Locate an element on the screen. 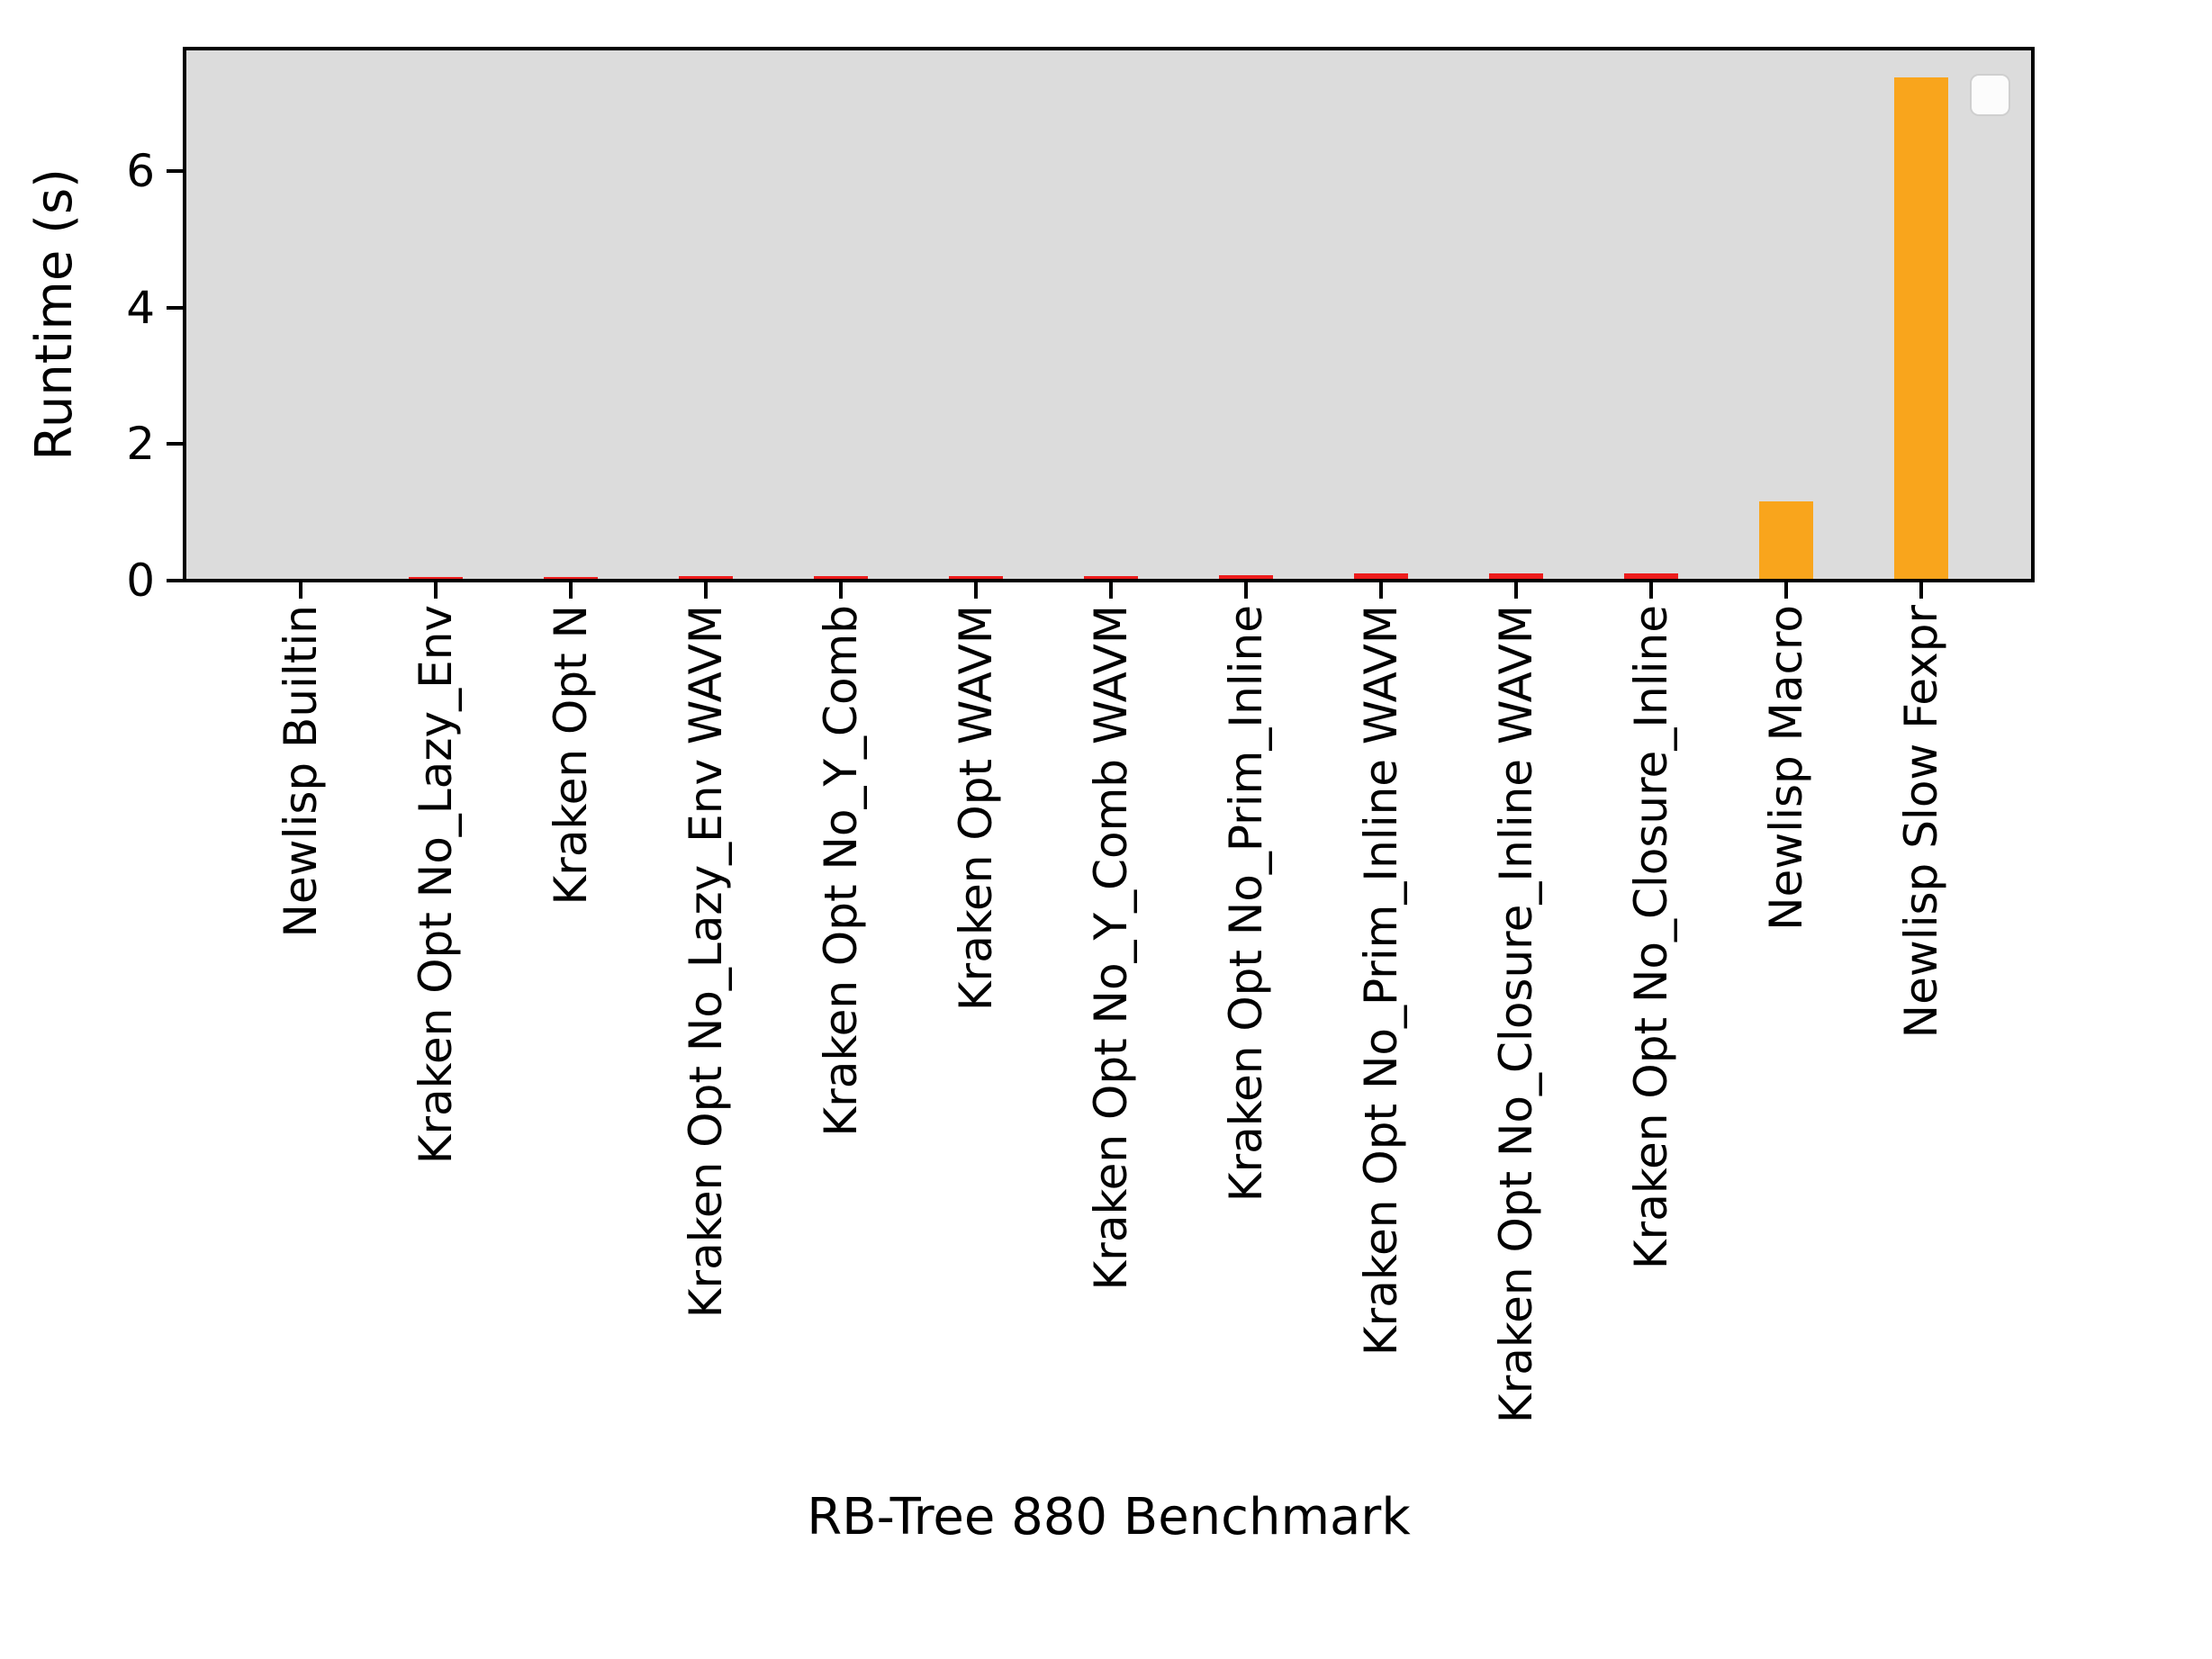 The height and width of the screenshot is (1659, 2212). x-tick-label: Kraken Opt No_Prim_Inline WAVM is located at coordinates (1380, 981).